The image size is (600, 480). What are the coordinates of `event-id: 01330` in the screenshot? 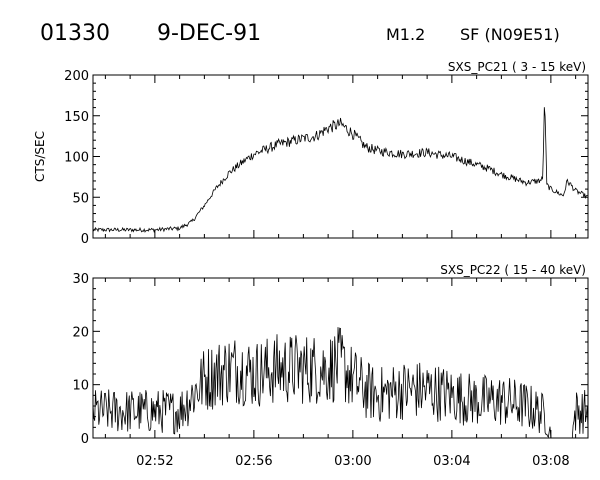 It's located at (75, 33).